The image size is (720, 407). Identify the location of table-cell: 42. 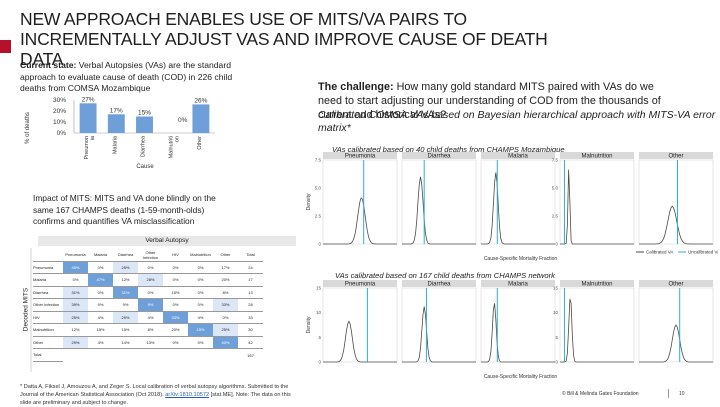
(250, 342).